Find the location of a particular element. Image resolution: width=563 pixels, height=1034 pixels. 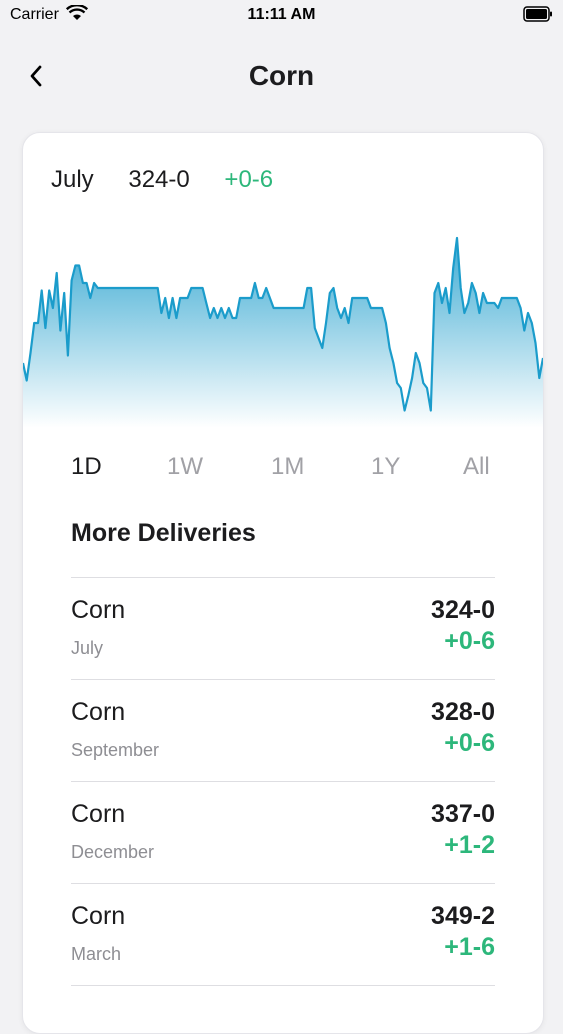

quote-header: July 324-0 +0-6 is located at coordinates (176, 180).